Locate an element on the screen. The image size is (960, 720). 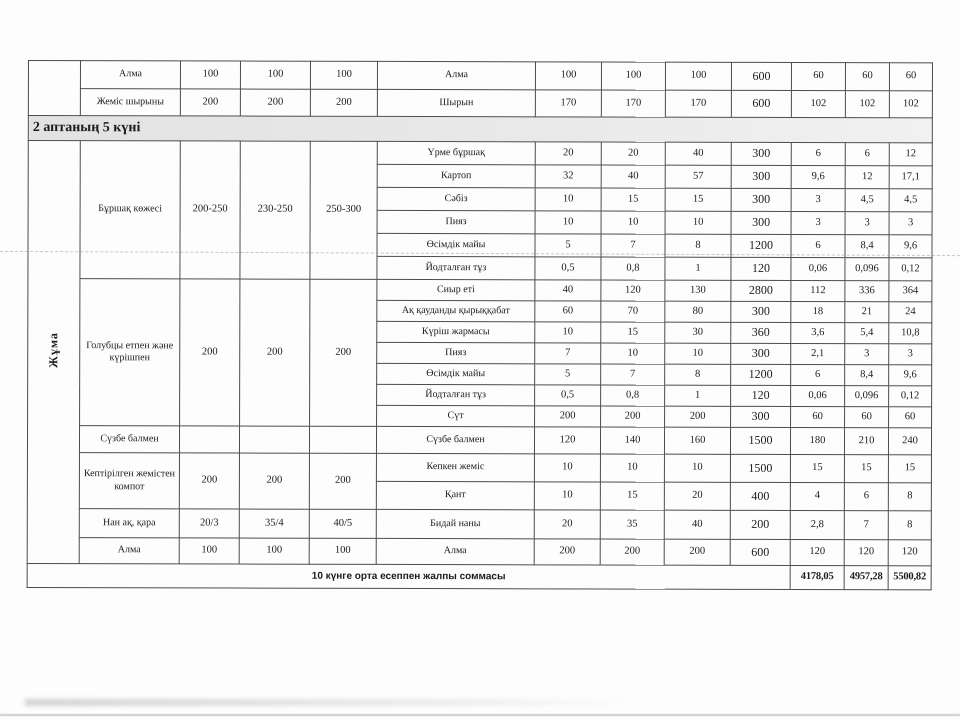
cost-cell: 17,1 is located at coordinates (911, 177).